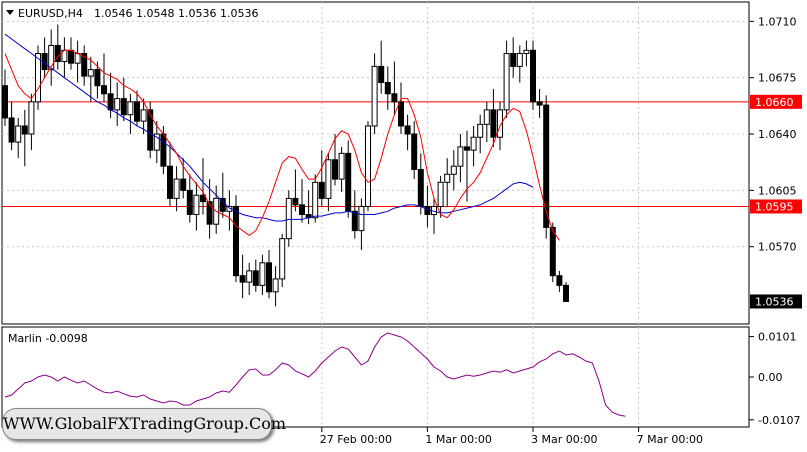 This screenshot has height=452, width=807. Describe the element at coordinates (458, 439) in the screenshot. I see `time-tick-label: 1 Mar 00:00` at that location.